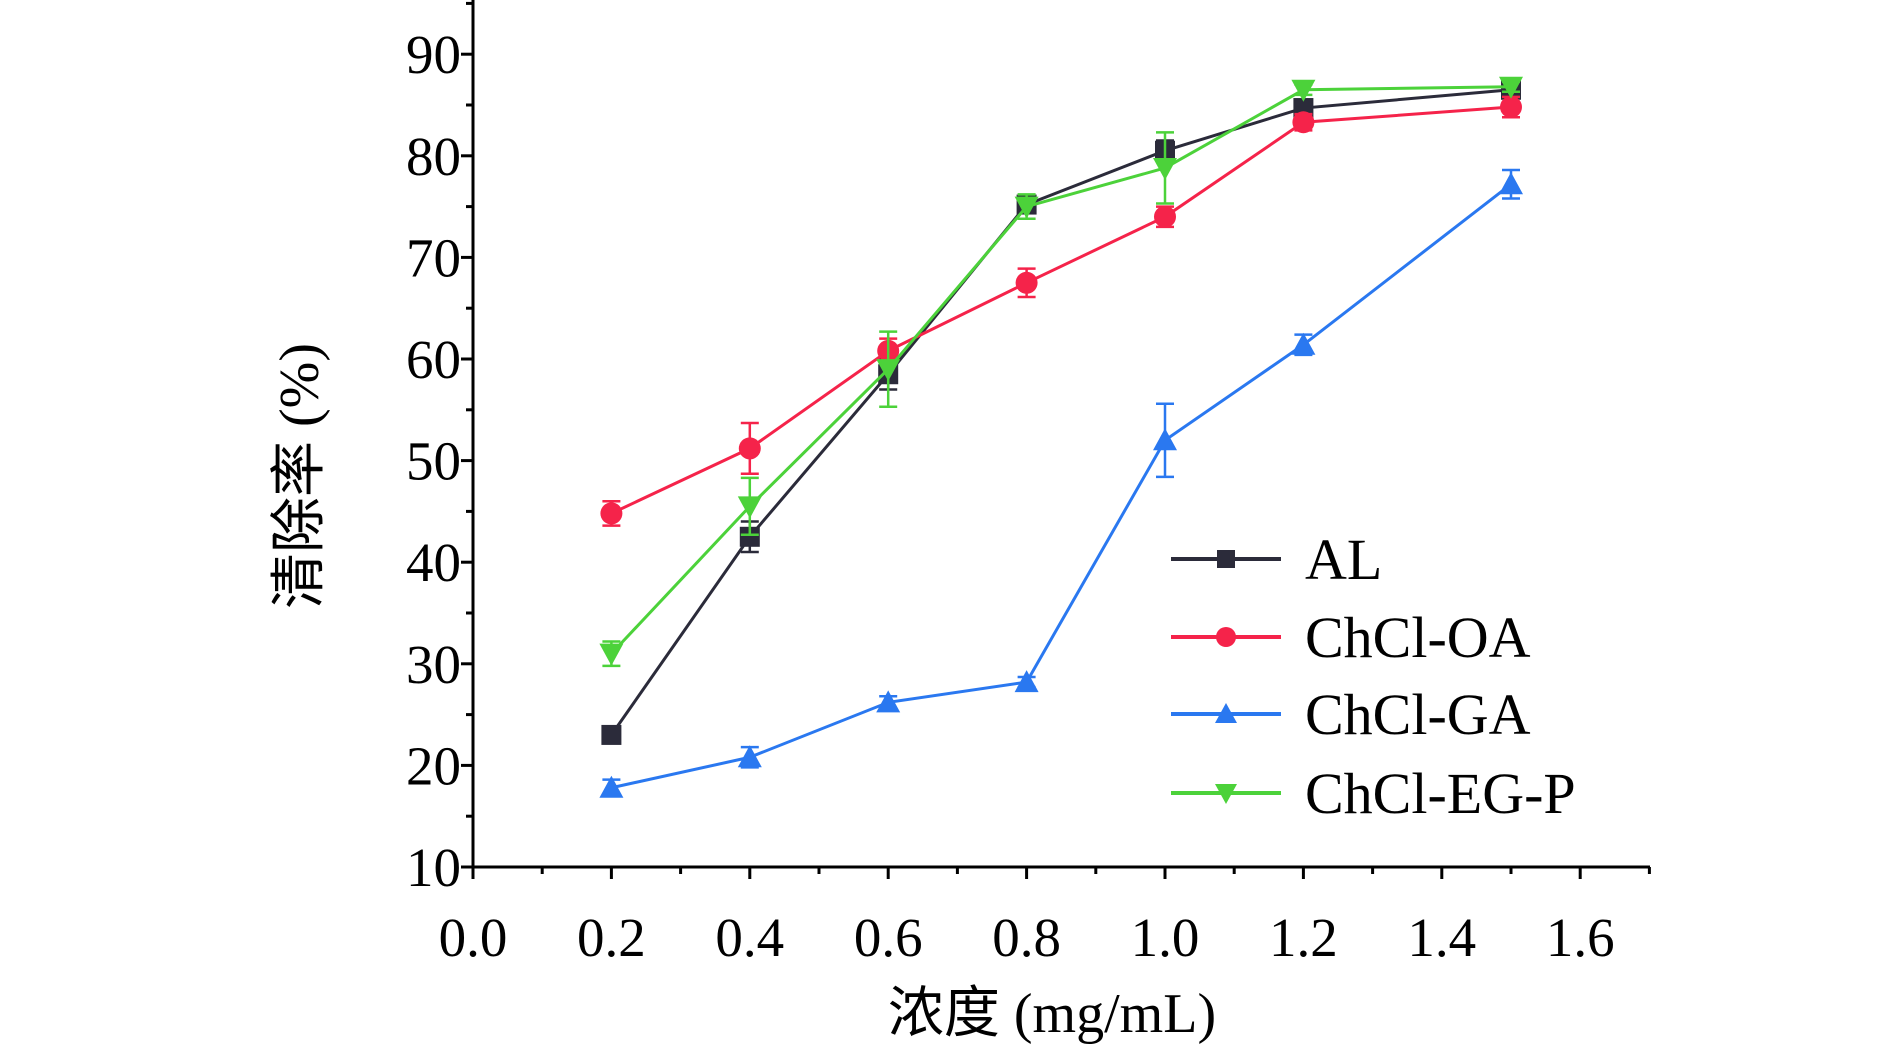 This screenshot has height=1044, width=1890. I want to click on x-tick-label: 0.6, so click(888, 937).